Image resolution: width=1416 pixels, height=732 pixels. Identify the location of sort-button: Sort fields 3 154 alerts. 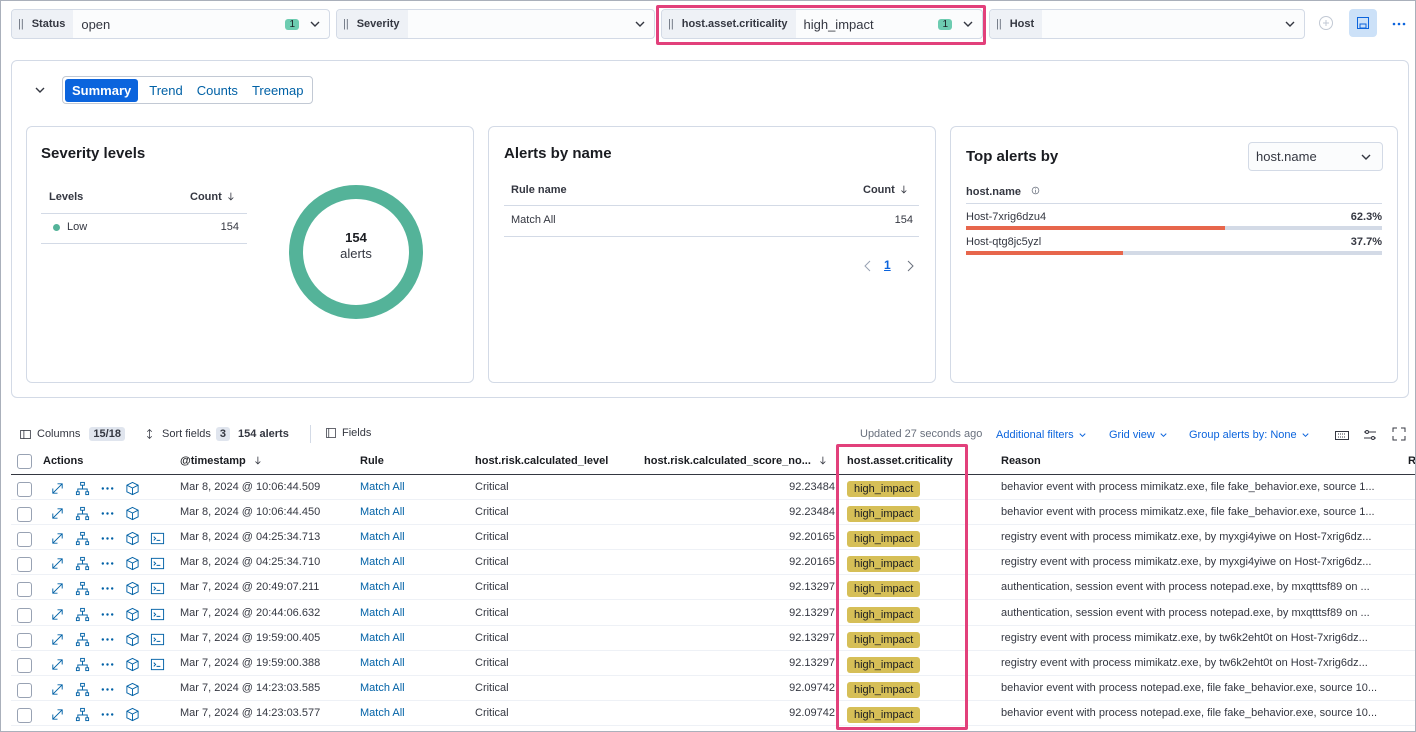
(217, 434).